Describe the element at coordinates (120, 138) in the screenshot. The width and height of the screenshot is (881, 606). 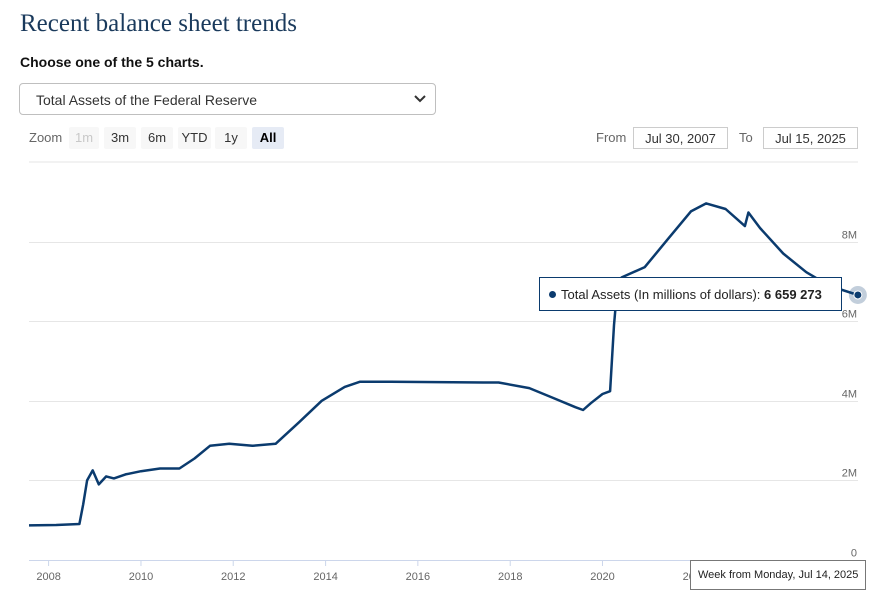
I see `zoom-3m-button: 3m` at that location.